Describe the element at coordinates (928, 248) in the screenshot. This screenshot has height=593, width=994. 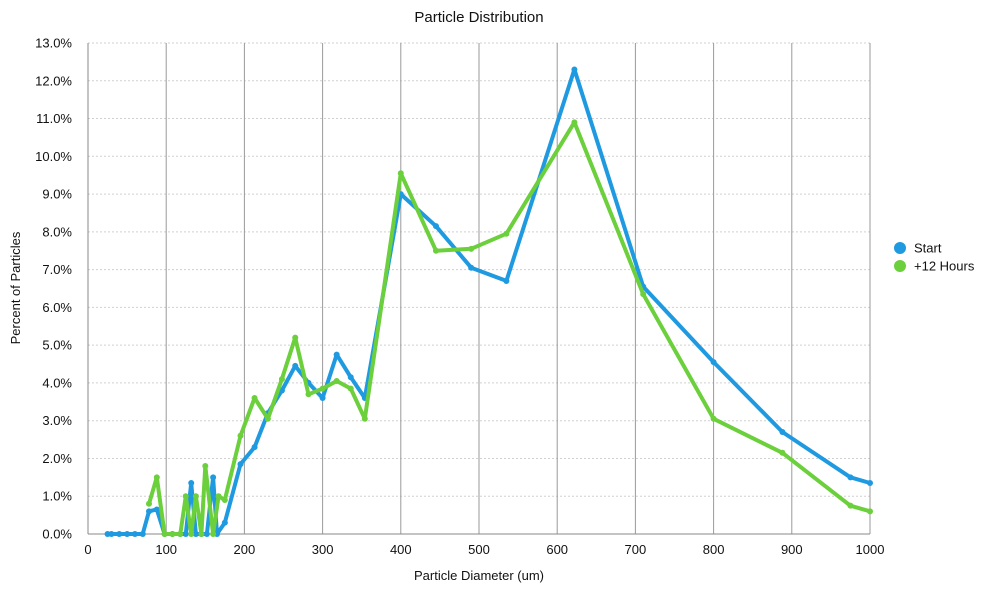
I see `legend-label: Start` at that location.